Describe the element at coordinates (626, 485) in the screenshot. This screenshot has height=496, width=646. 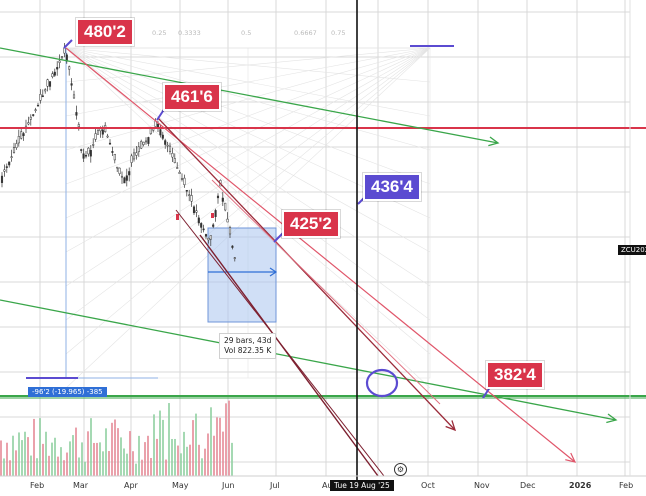
I see `x-label-feb-2026: Feb` at that location.